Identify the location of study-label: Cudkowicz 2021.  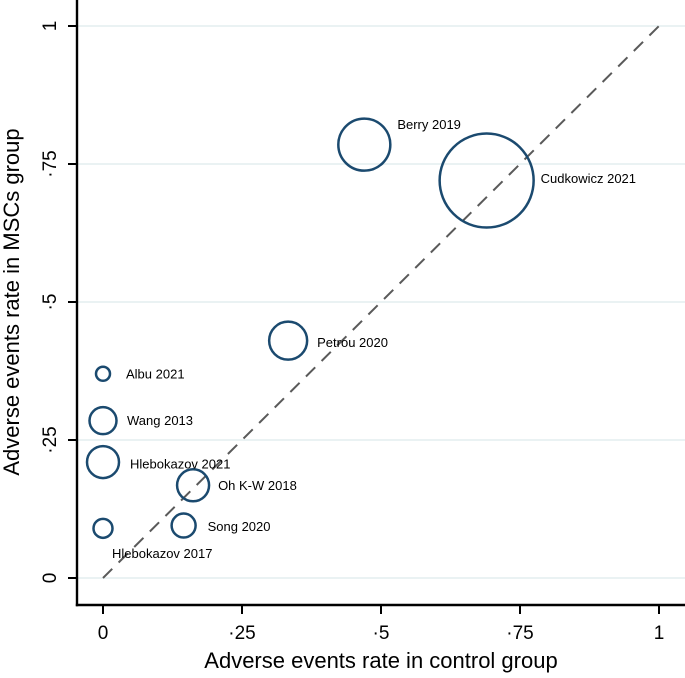
(588, 178).